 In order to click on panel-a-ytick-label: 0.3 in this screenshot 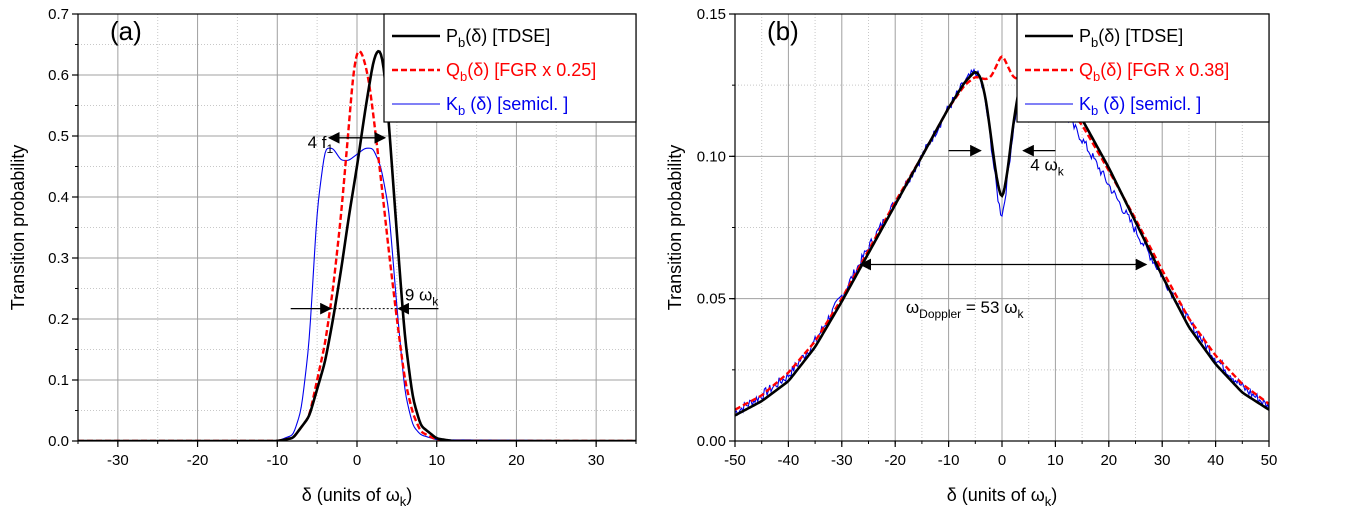, I will do `click(58, 258)`.